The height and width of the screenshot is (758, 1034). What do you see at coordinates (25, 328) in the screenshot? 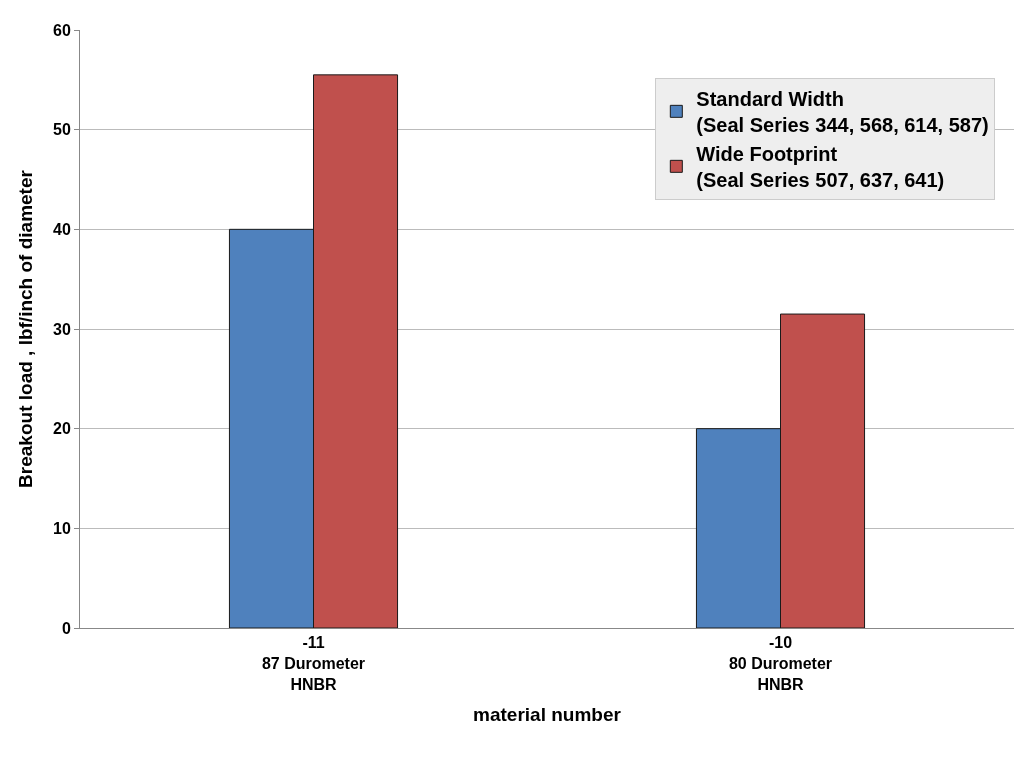
I see `y-axis-title: Breakout load , lbf/inch of diameter` at bounding box center [25, 328].